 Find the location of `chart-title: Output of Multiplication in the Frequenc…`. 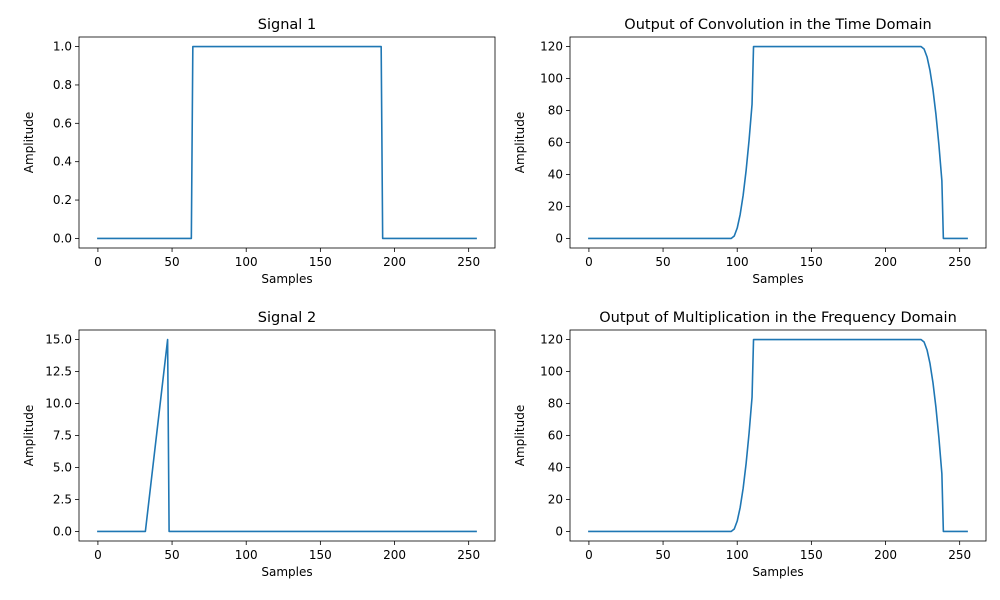

chart-title: Output of Multiplication in the Frequenc… is located at coordinates (778, 318).